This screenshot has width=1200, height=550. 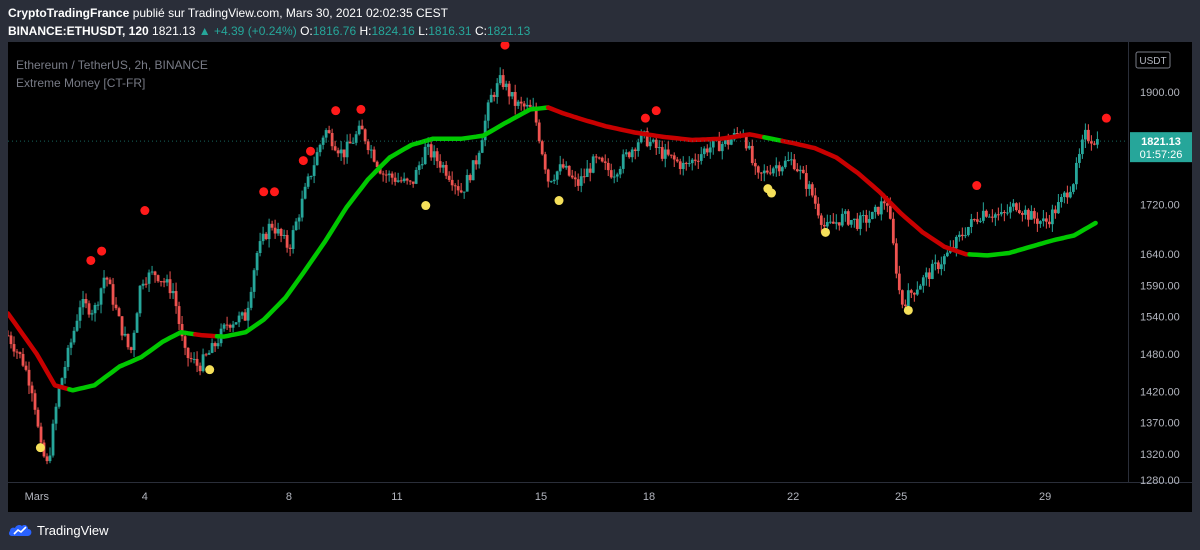 What do you see at coordinates (365, 31) in the screenshot?
I see `high-label: H:` at bounding box center [365, 31].